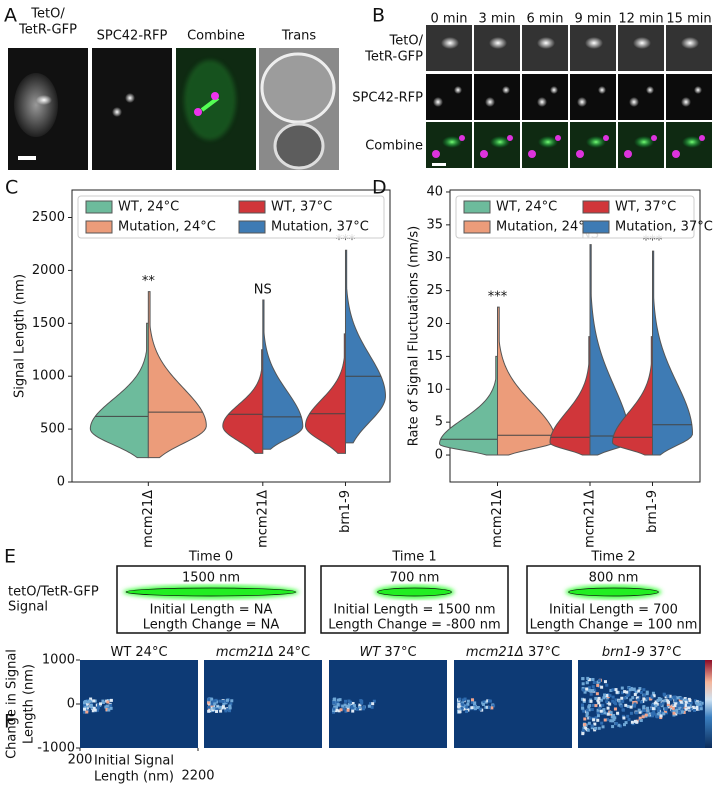  I want to click on frame-change: Length Change = -800 nm, so click(414, 625).